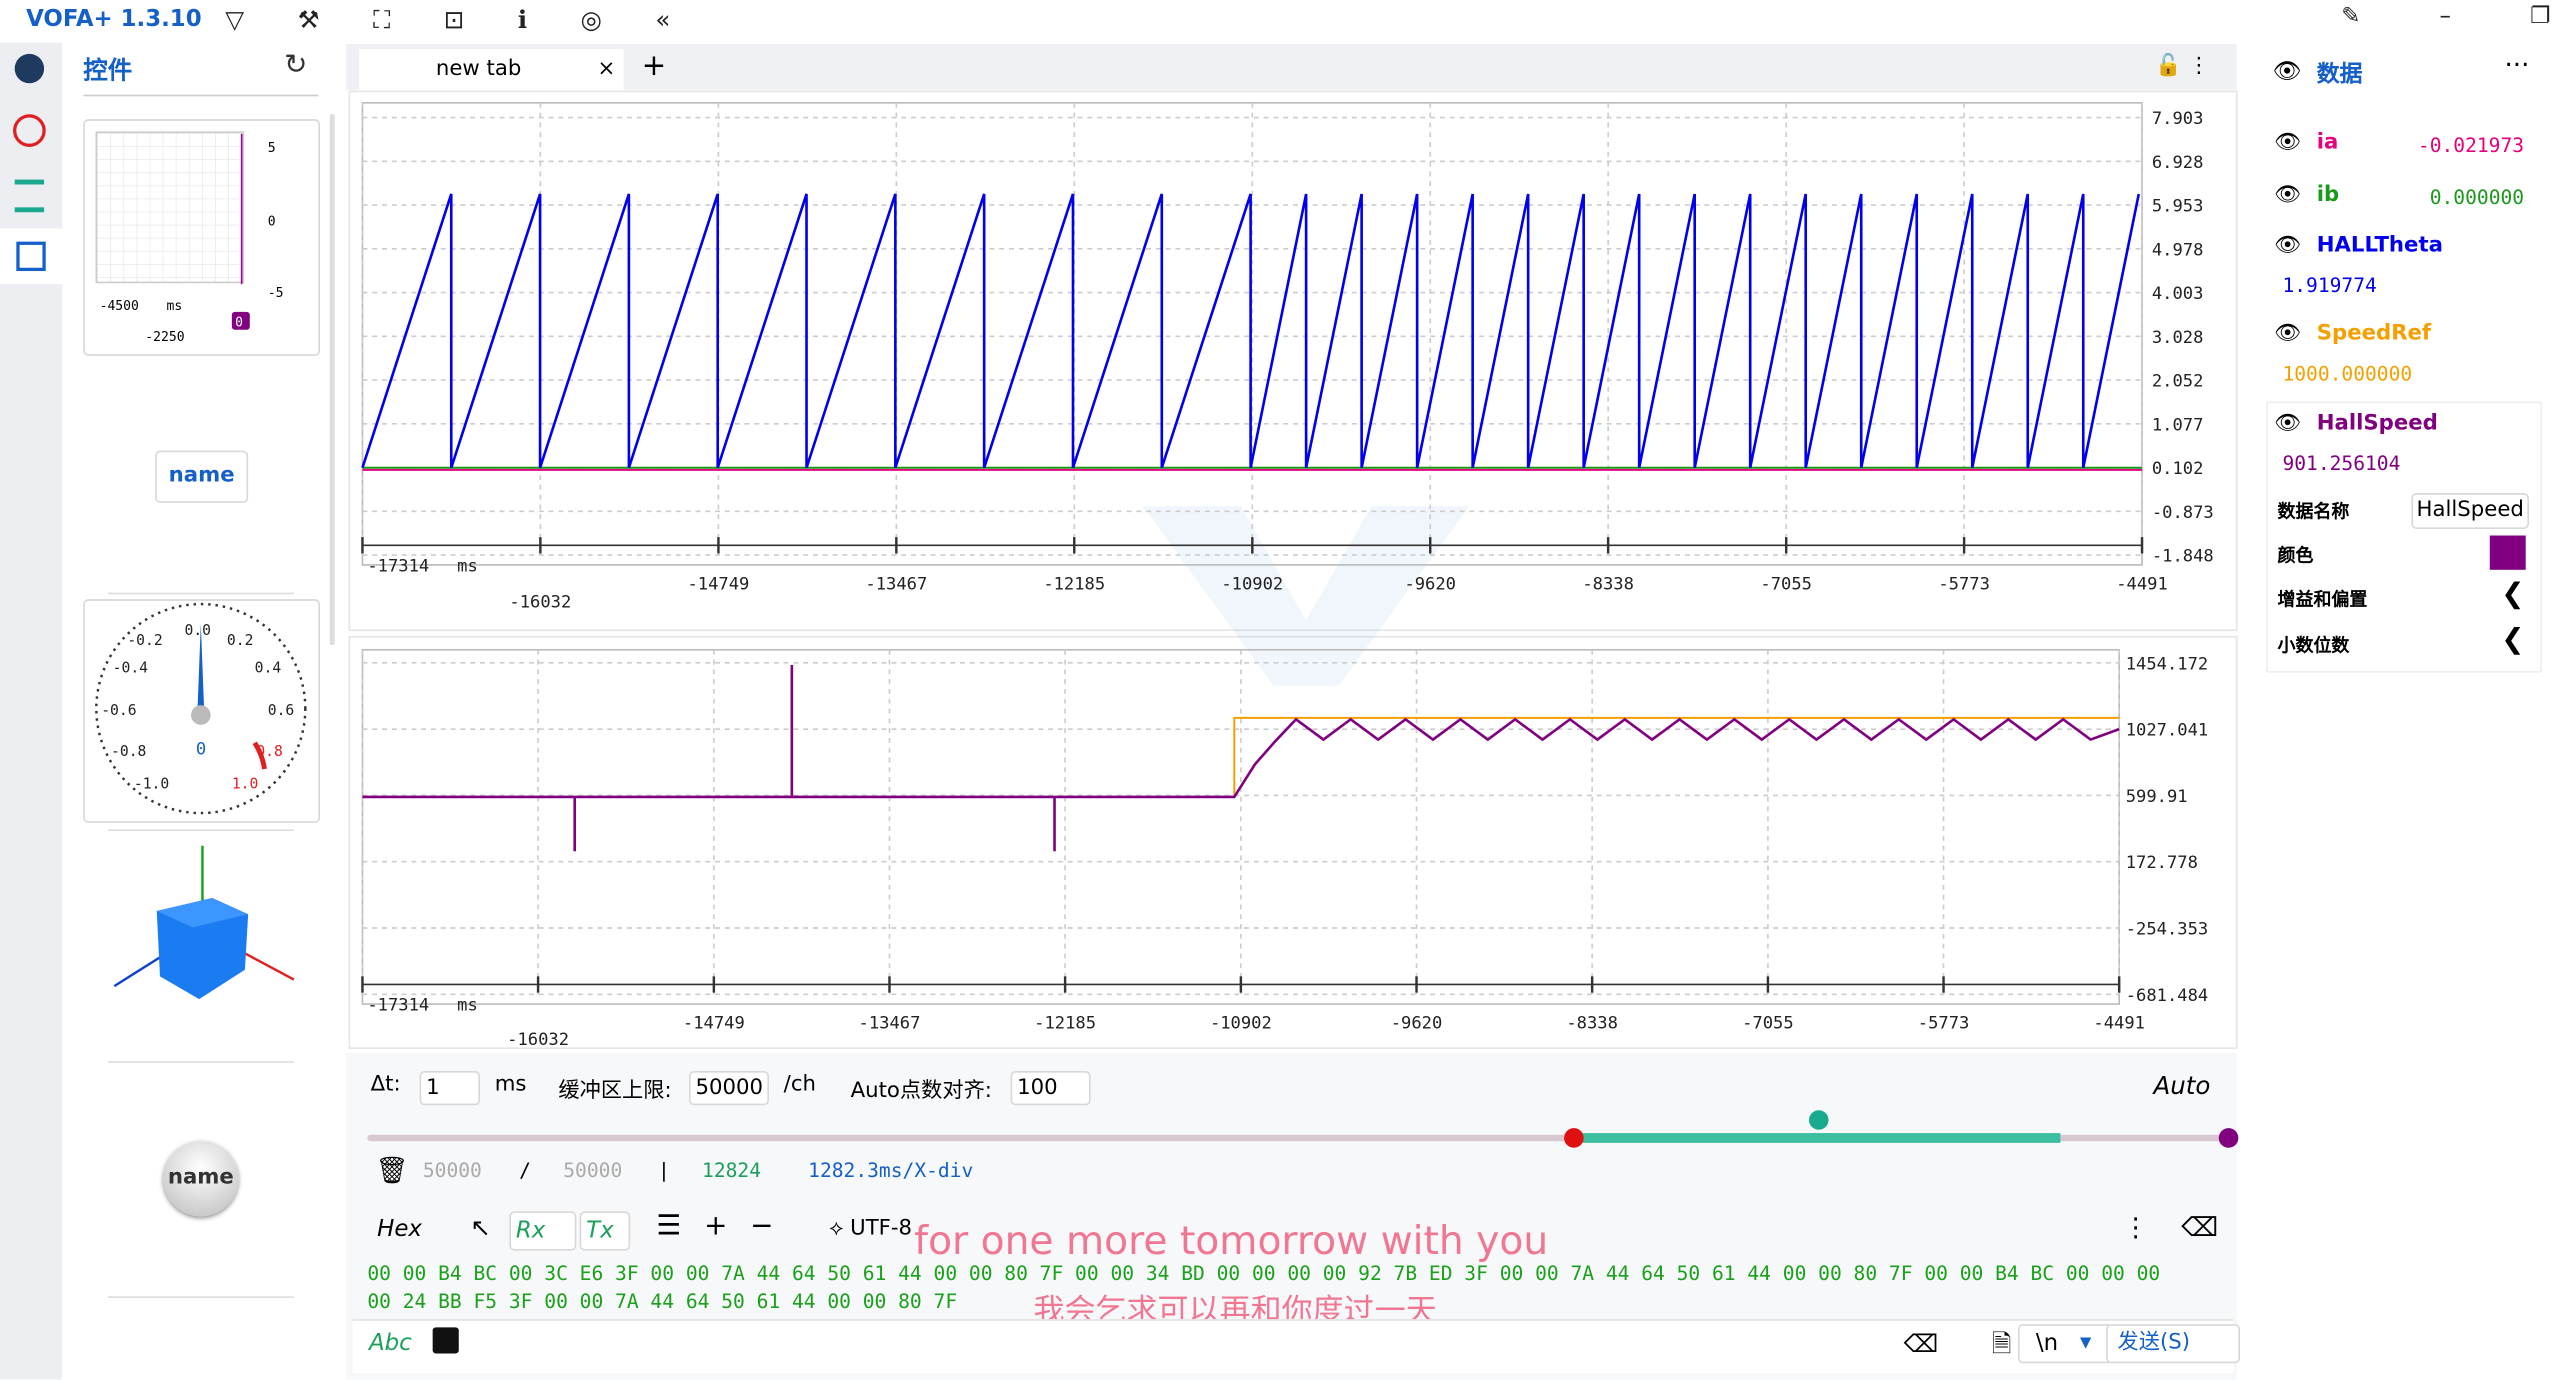 This screenshot has height=1380, width=2560. I want to click on refresh-icon: ↻, so click(296, 65).